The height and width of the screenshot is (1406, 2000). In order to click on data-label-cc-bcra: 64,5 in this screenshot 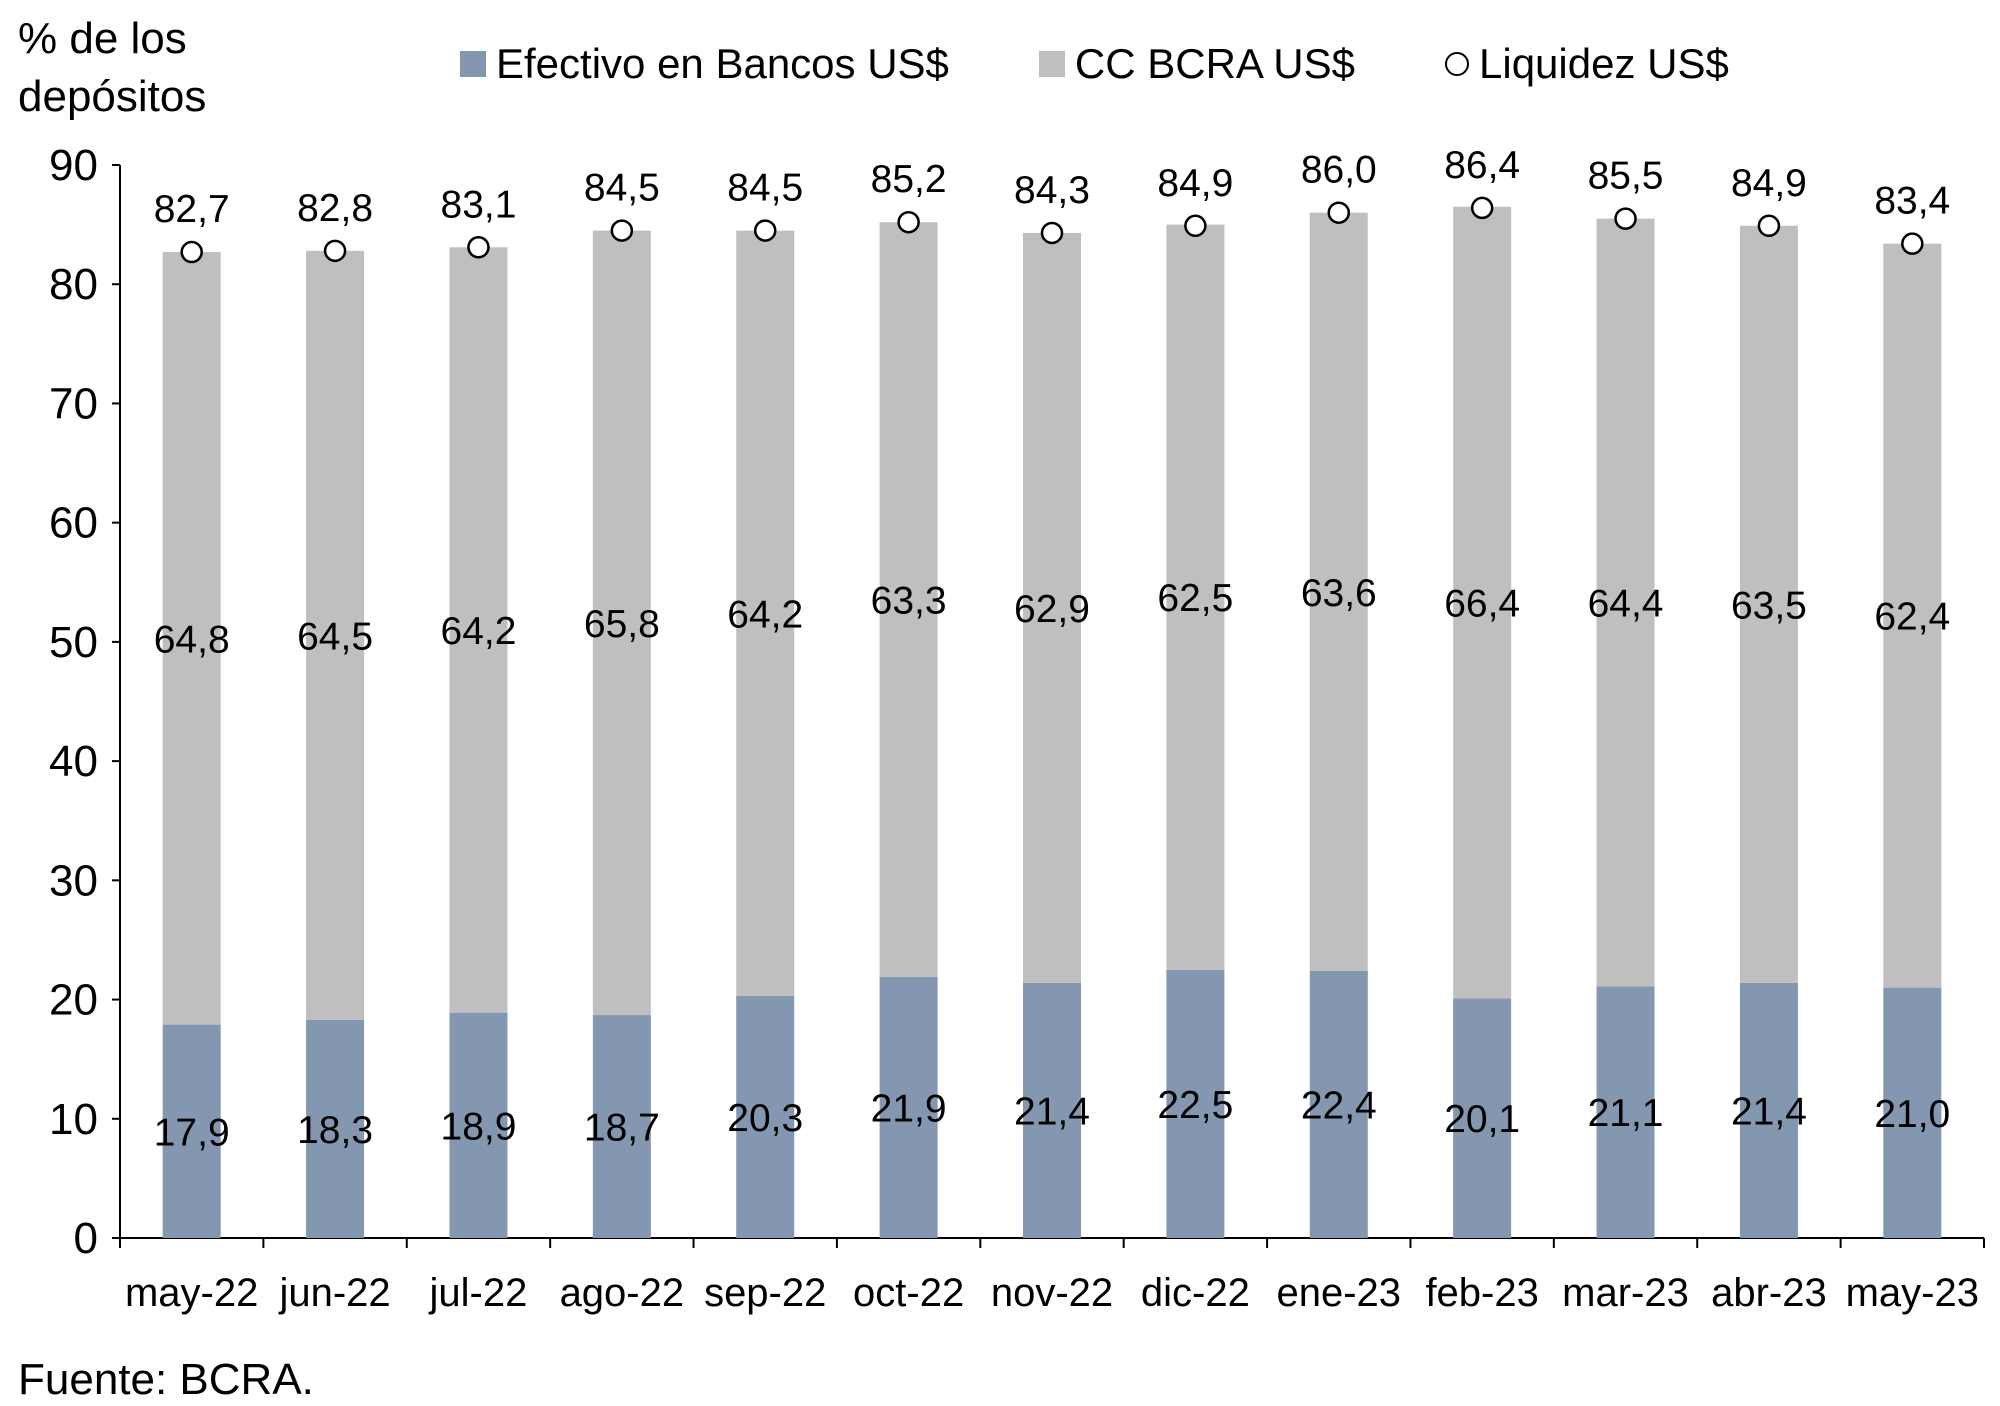, I will do `click(335, 636)`.